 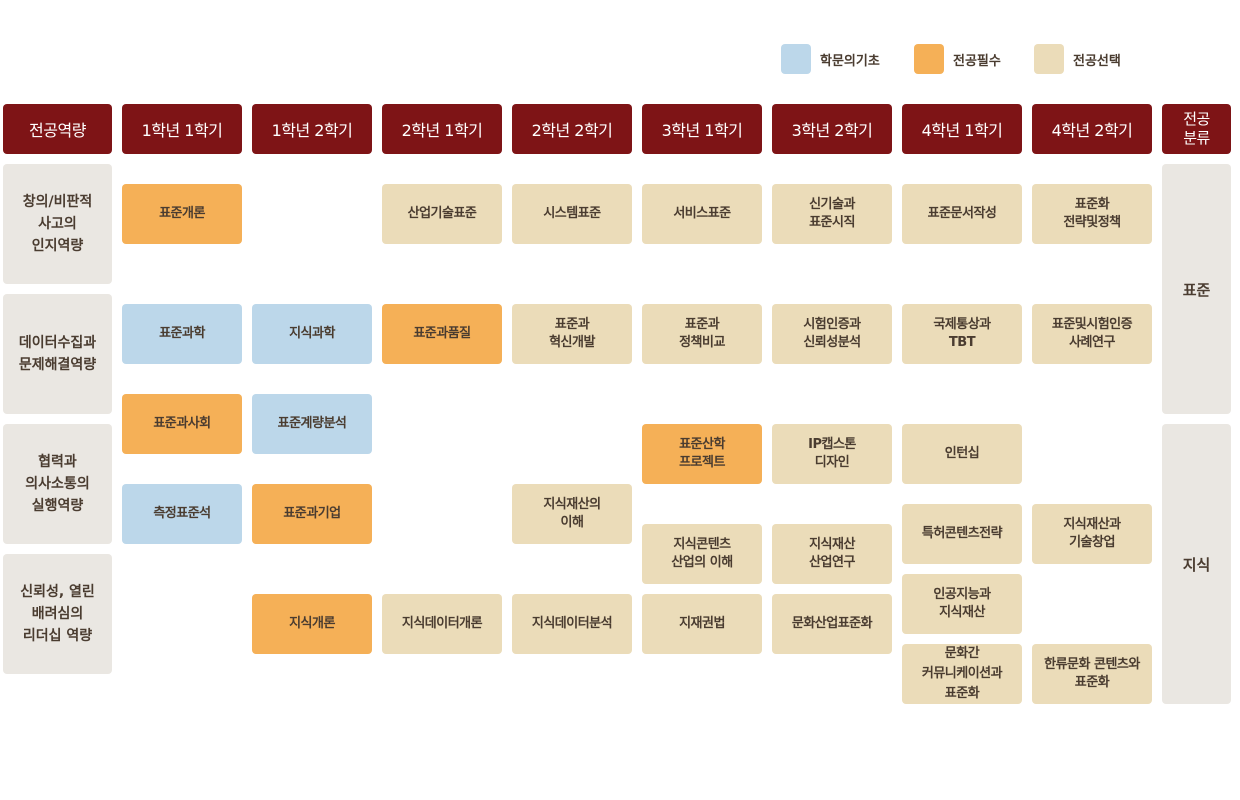 What do you see at coordinates (796, 59) in the screenshot?
I see `legend-swatch-basic` at bounding box center [796, 59].